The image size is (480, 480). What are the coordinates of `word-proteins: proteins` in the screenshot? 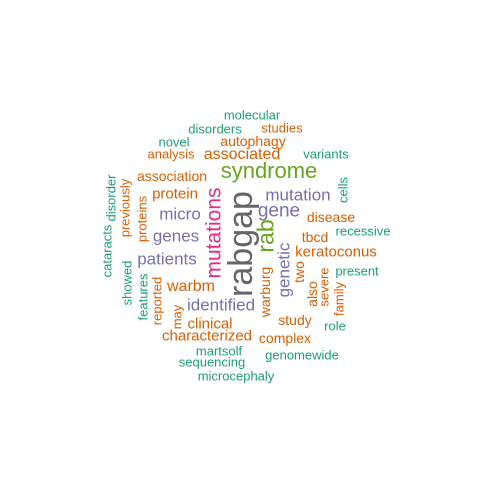 It's located at (142, 219).